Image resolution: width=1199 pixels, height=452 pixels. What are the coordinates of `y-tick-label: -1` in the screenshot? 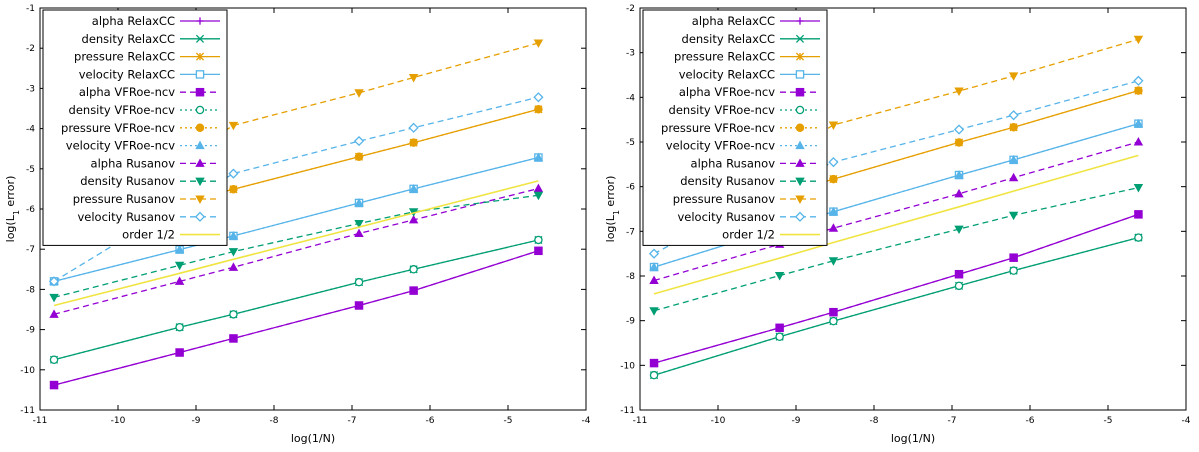 It's located at (30, 9).